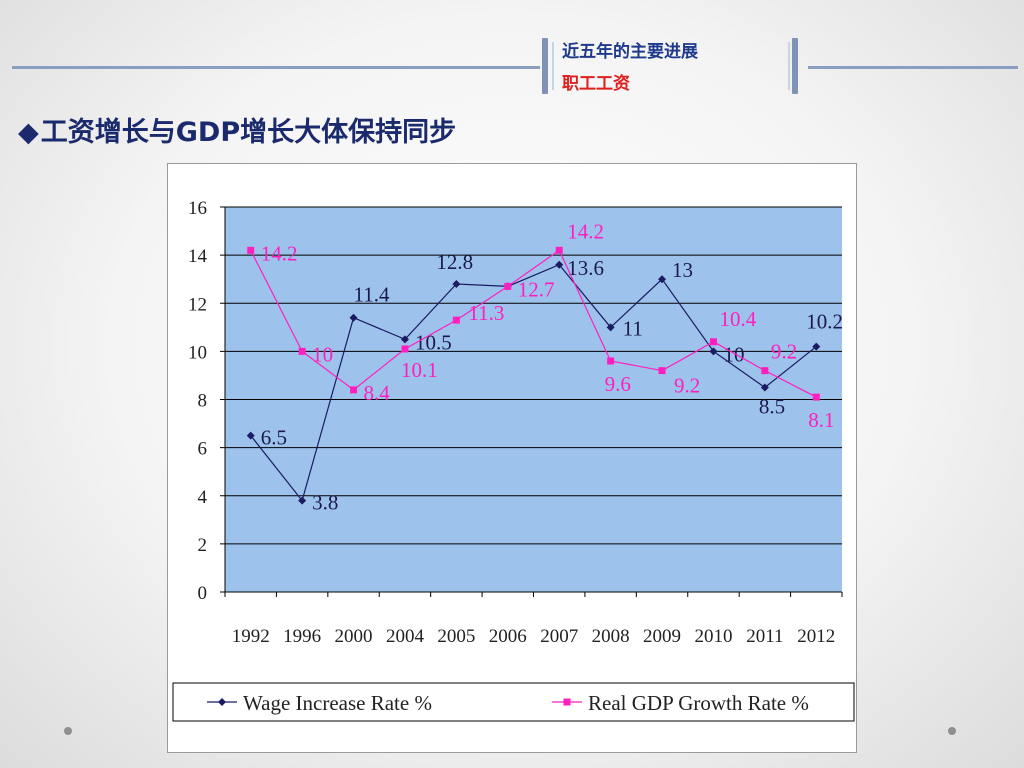 This screenshot has height=768, width=1024. I want to click on wage-data-label: 3.8, so click(325, 503).